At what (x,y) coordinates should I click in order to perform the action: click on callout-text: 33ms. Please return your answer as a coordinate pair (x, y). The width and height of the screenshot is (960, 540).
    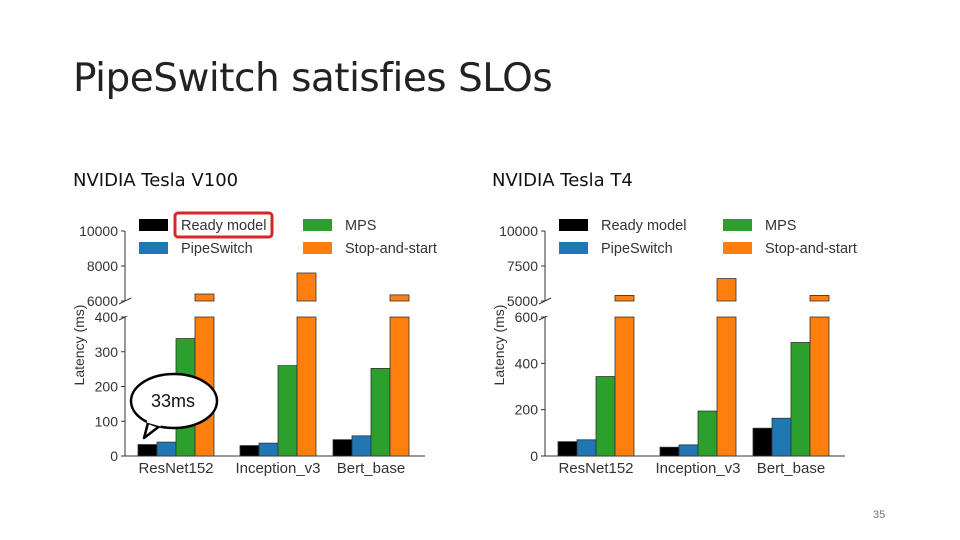
    Looking at the image, I should click on (173, 401).